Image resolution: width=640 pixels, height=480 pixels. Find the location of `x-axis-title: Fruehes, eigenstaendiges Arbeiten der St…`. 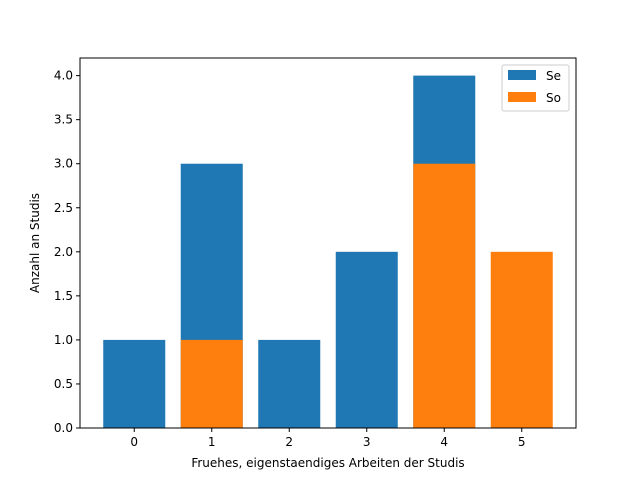

x-axis-title: Fruehes, eigenstaendiges Arbeiten der St… is located at coordinates (327, 463).